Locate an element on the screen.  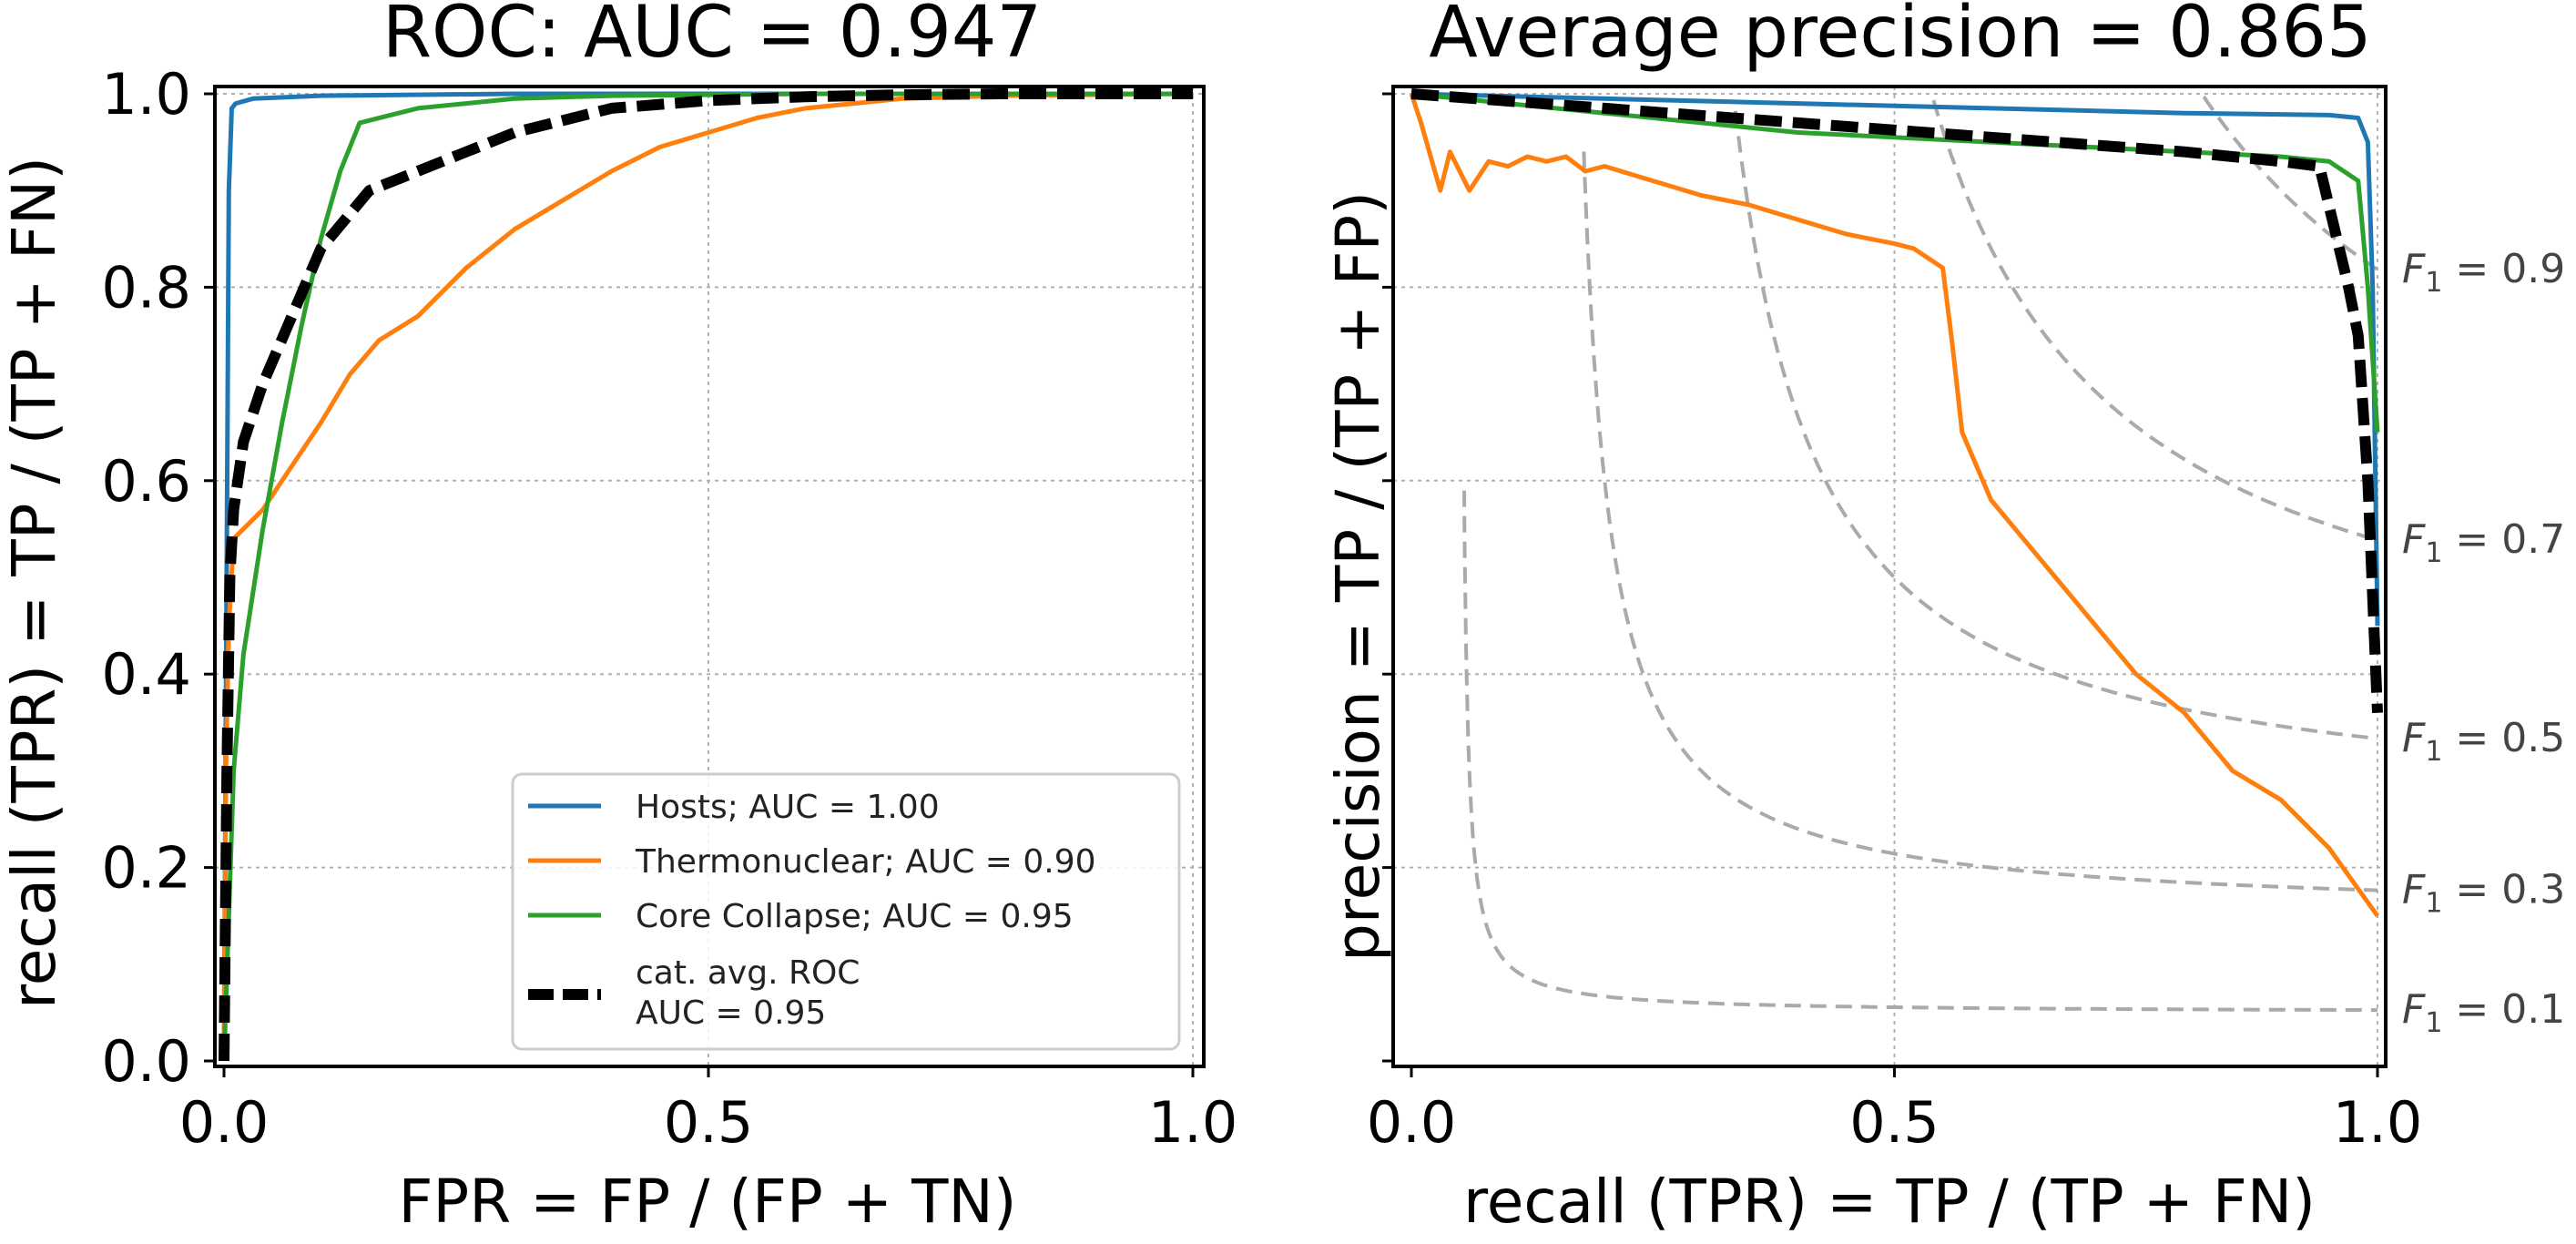
pr-x-tick-label: 0.5 is located at coordinates (1895, 1122).